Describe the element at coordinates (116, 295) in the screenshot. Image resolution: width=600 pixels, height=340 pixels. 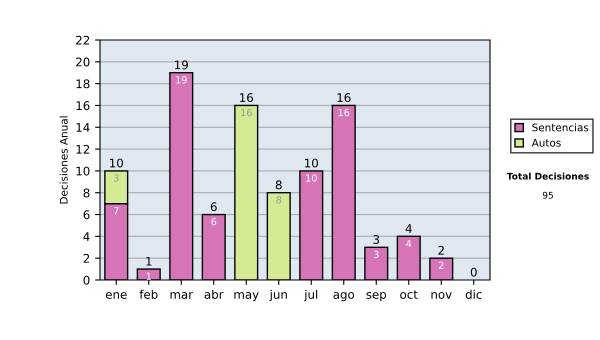
I see `x-tick-label: ene` at that location.